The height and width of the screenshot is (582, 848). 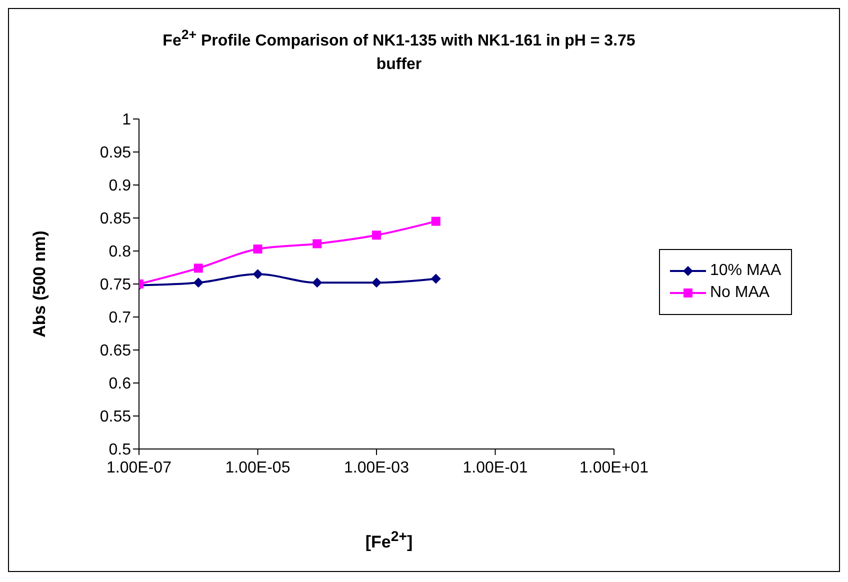 What do you see at coordinates (399, 51) in the screenshot?
I see `chart-title: Fe$^{2+}$ Profile Comparison of NK1-135 with NK1-161 in pH = 3.75 buffer` at bounding box center [399, 51].